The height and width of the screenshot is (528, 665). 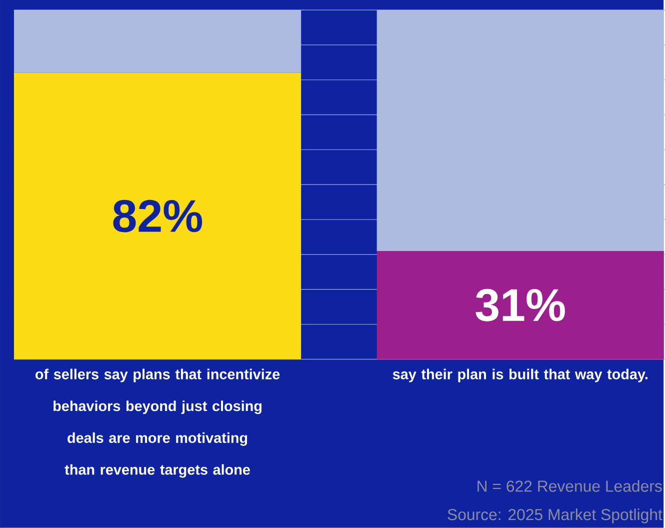 What do you see at coordinates (570, 486) in the screenshot?
I see `text: N = 622 Revenue Leaders` at bounding box center [570, 486].